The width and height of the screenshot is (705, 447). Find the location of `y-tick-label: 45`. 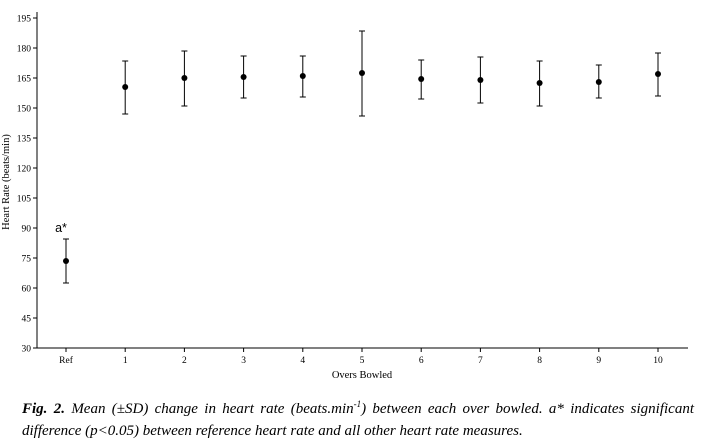

y-tick-label: 45 is located at coordinates (27, 320).